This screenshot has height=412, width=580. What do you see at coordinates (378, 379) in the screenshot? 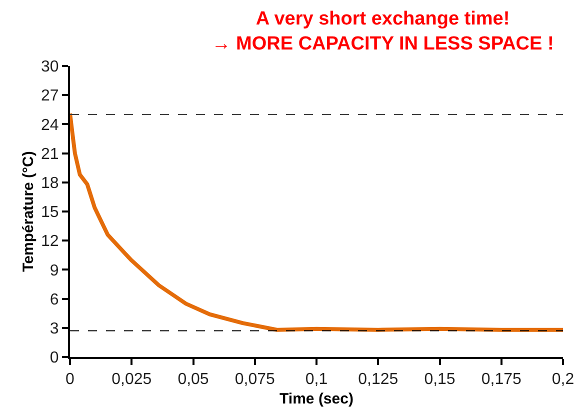
I see `x-tick-label: 0,125` at bounding box center [378, 379].